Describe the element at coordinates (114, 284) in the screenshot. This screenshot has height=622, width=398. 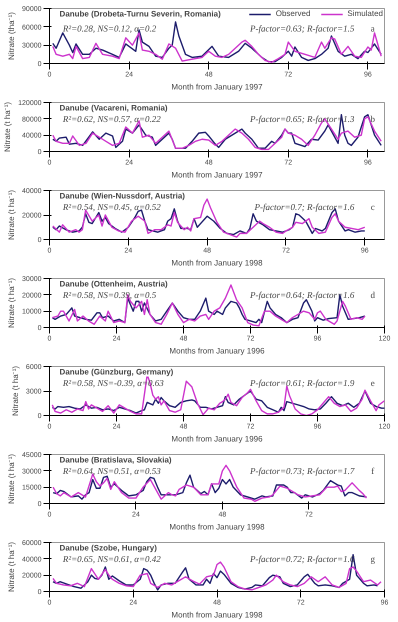
I see `chart-title: Danube (Ottenheim, Austria)` at that location.